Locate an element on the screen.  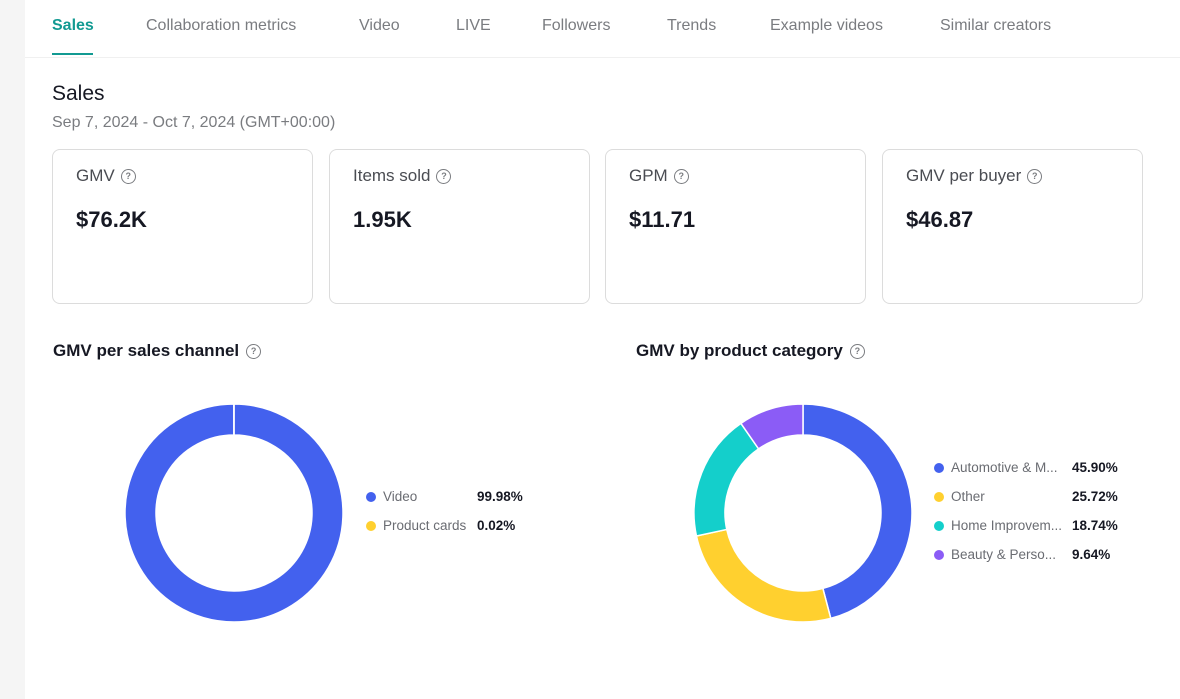
tab-similar-creators: Similar creators is located at coordinates (996, 25).